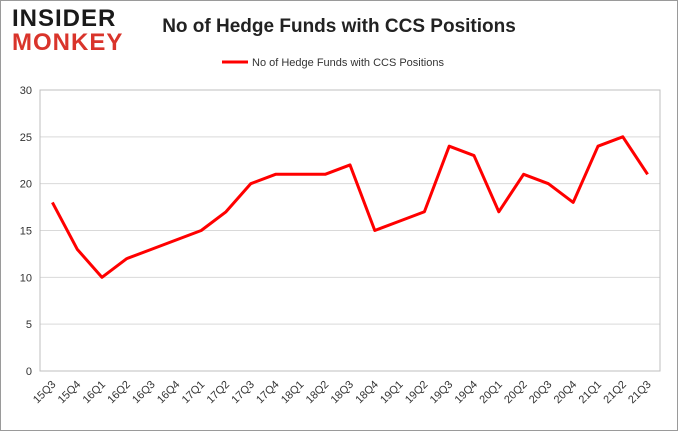  What do you see at coordinates (26, 278) in the screenshot?
I see `y-tick-label: 10` at bounding box center [26, 278].